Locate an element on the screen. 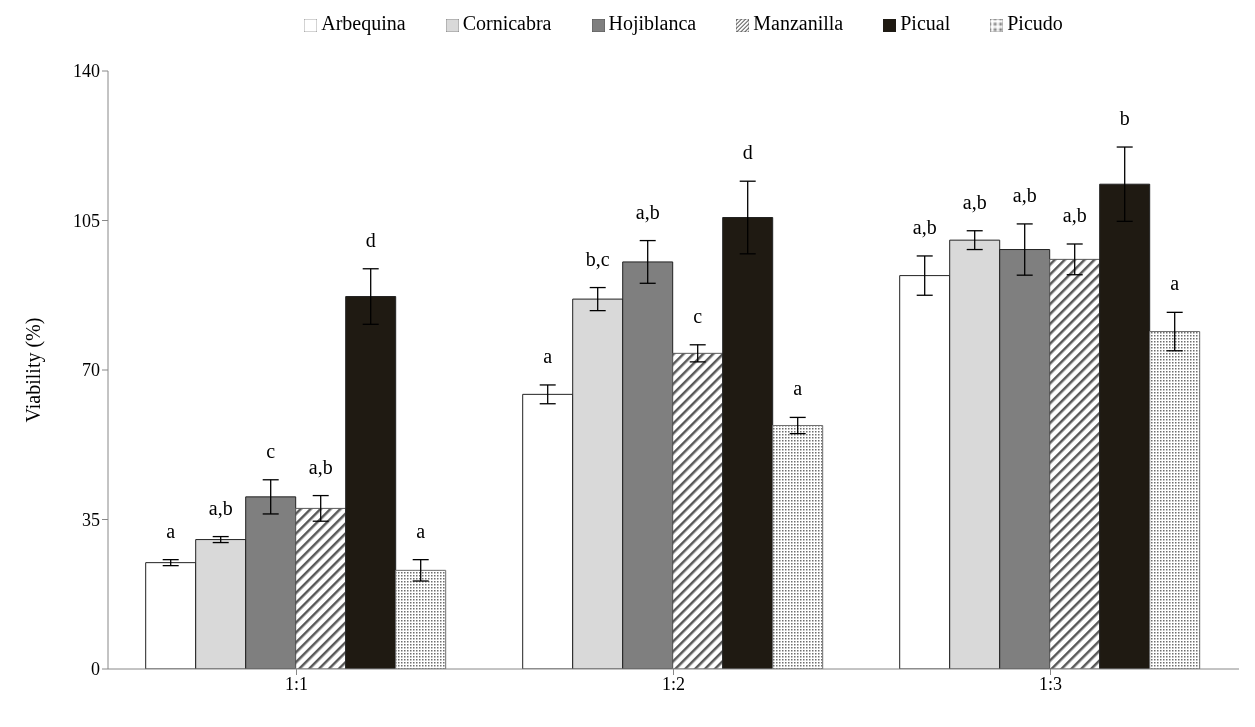 This screenshot has width=1255, height=727. x-tick-label: 1:1 is located at coordinates (296, 683).